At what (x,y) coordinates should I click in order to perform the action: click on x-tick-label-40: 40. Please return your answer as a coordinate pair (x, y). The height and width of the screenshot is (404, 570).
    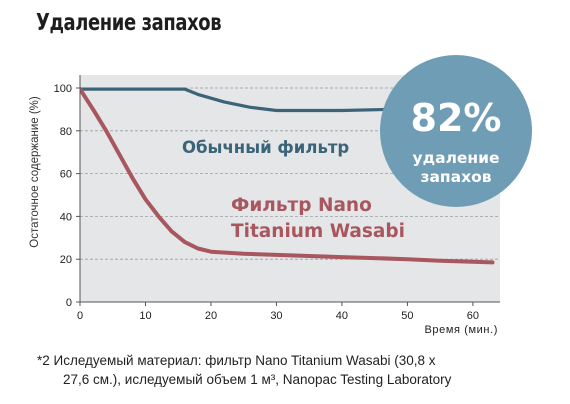
    Looking at the image, I should click on (342, 316).